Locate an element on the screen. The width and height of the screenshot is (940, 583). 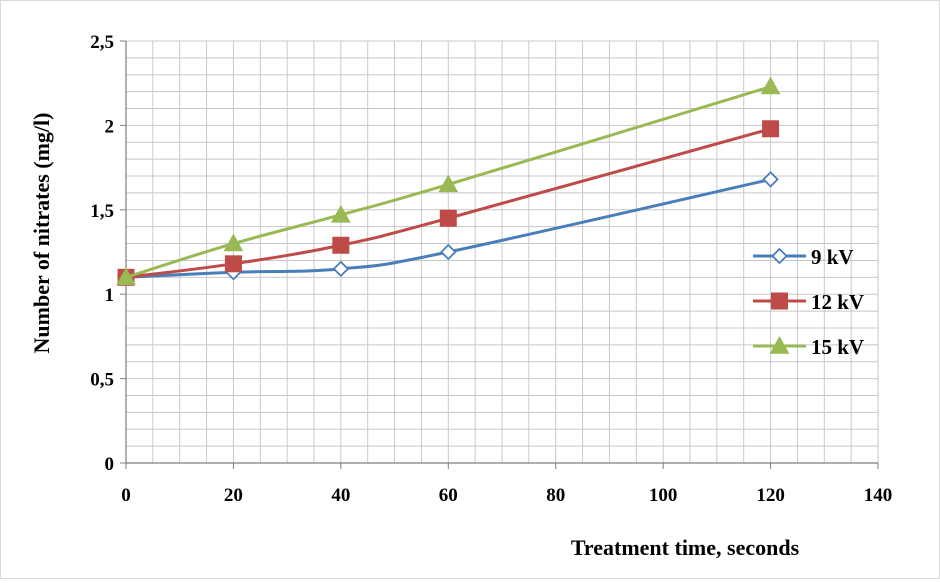
x-tick-label: 20 is located at coordinates (233, 495).